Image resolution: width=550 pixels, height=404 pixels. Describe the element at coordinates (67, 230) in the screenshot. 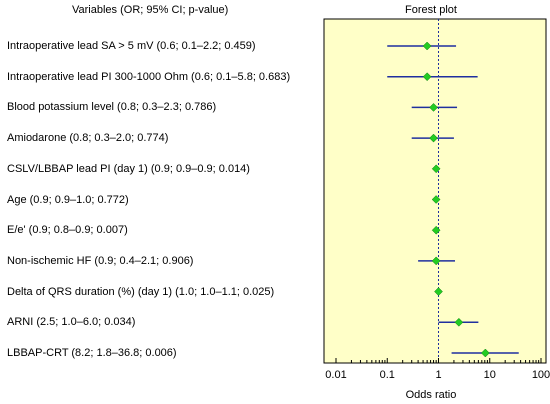

I see `row-label: E/e' (0.9; 0.8–0.9; 0.007)` at that location.